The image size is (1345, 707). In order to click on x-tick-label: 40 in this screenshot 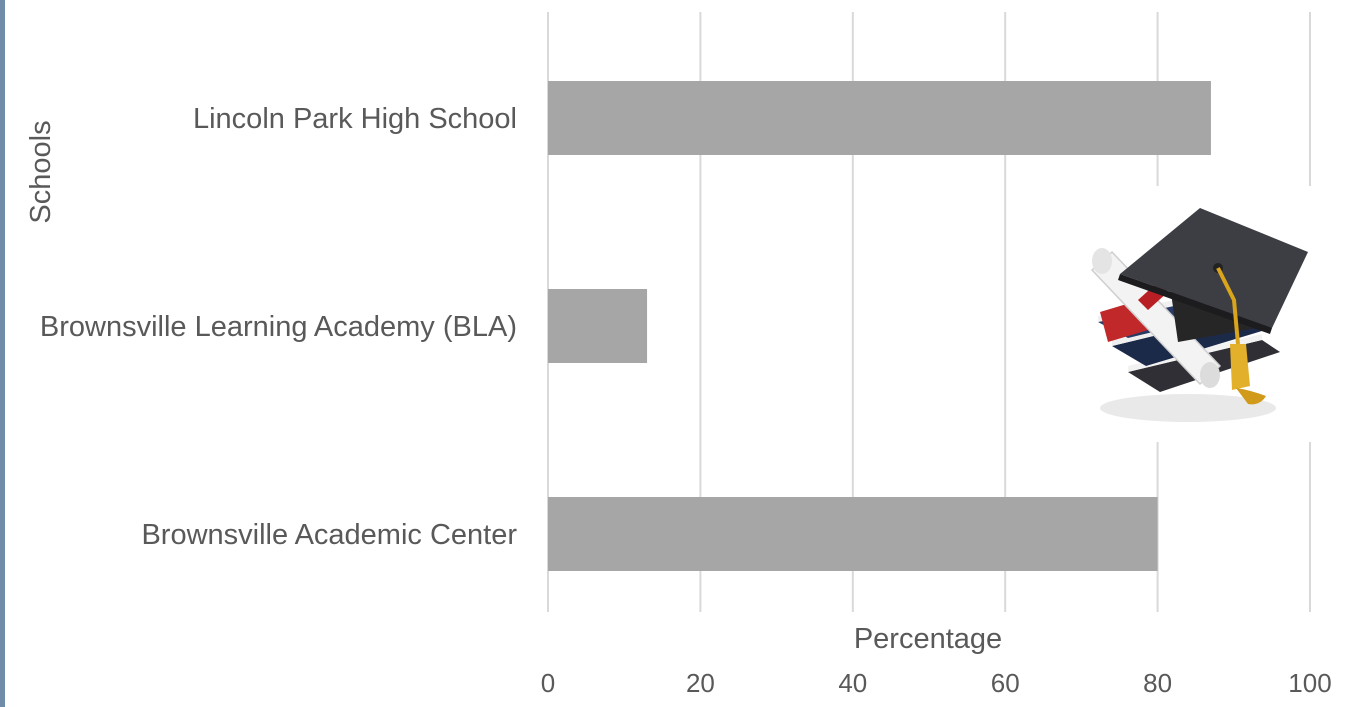, I will do `click(852, 683)`.